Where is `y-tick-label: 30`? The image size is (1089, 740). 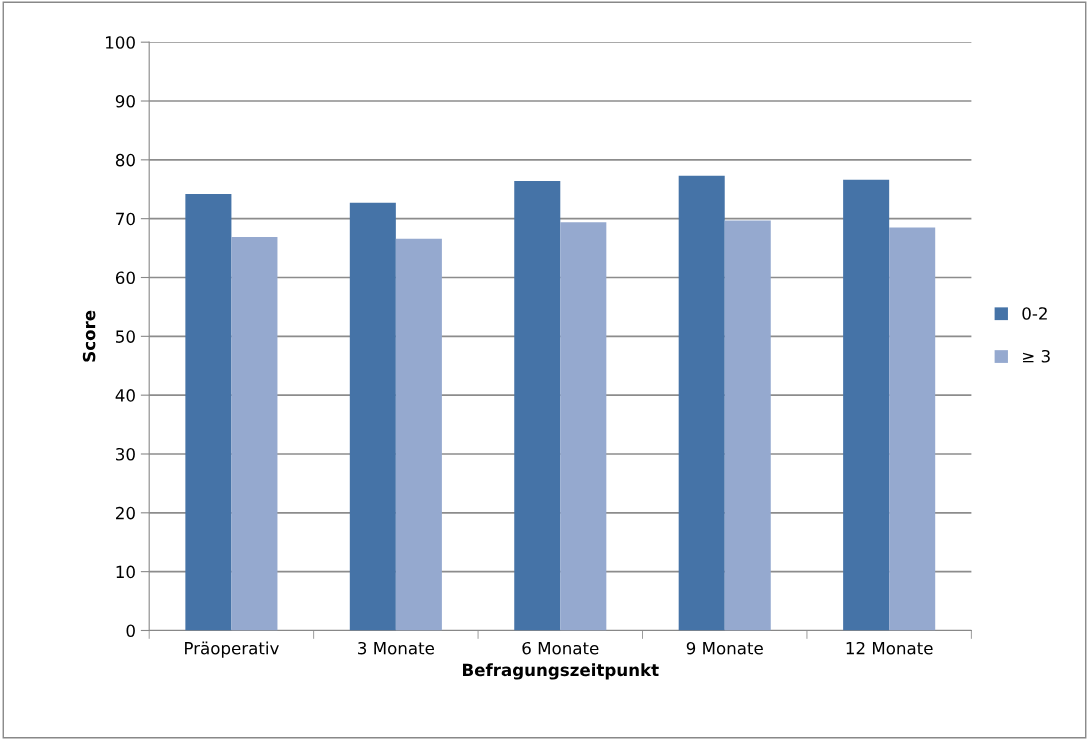 y-tick-label: 30 is located at coordinates (125, 454).